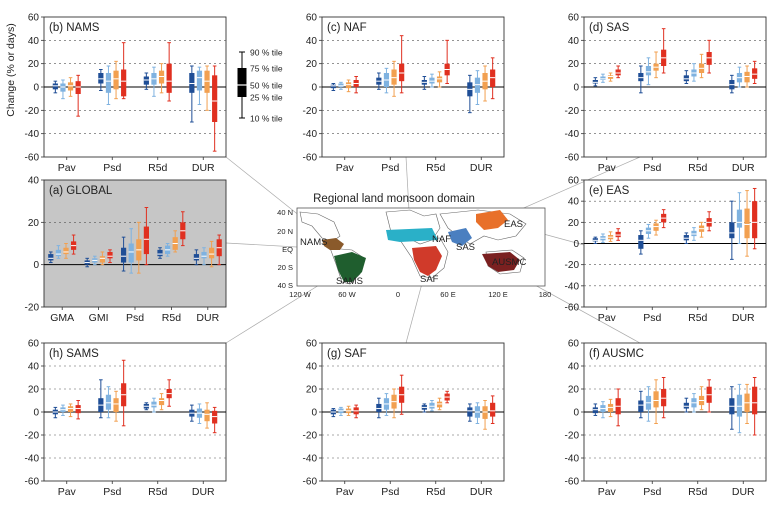 The width and height of the screenshot is (768, 506). Describe the element at coordinates (95, 260) in the screenshot. I see `box-gmi-s2` at that location.